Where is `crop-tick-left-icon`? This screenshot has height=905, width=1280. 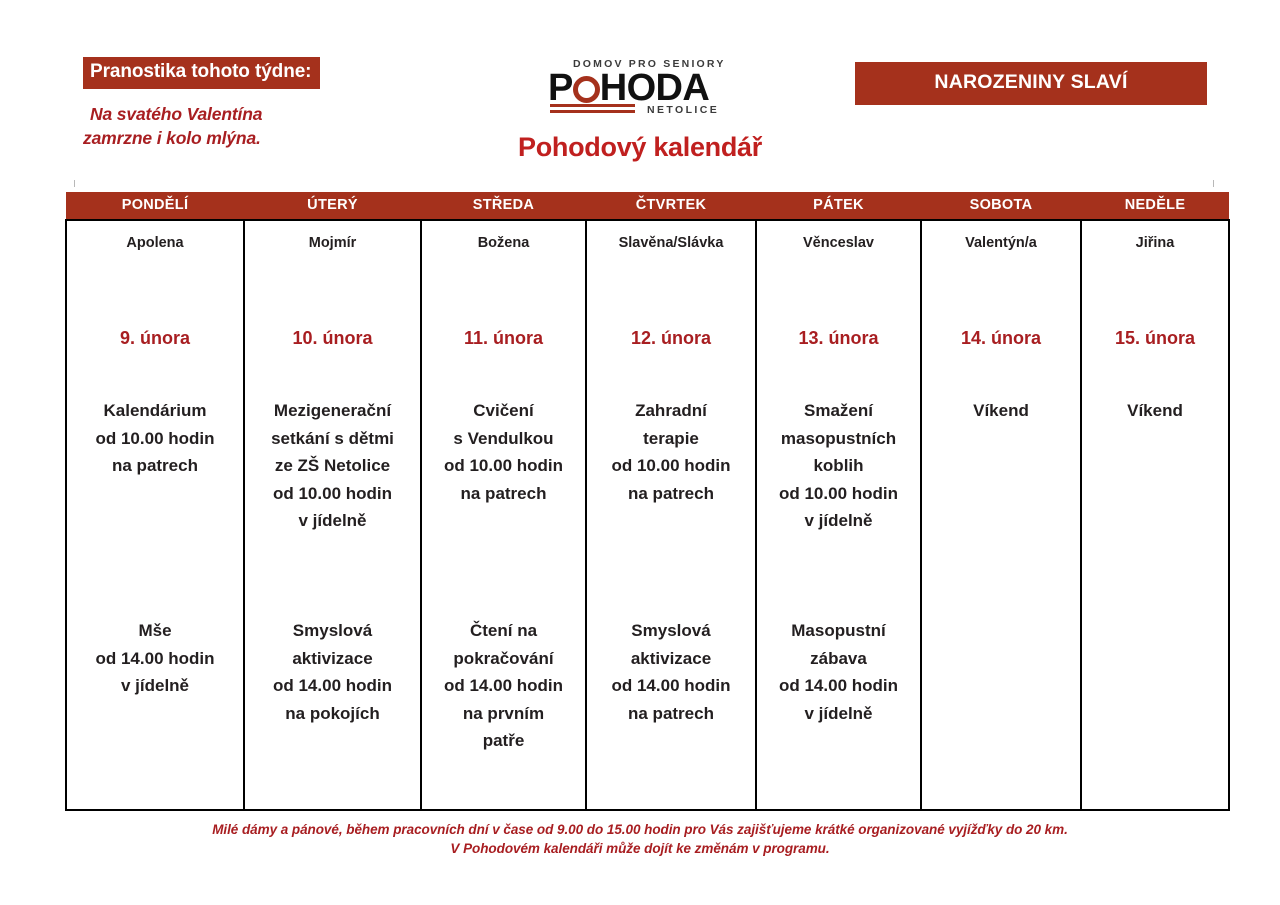
crop-tick-left-icon is located at coordinates (74, 183).